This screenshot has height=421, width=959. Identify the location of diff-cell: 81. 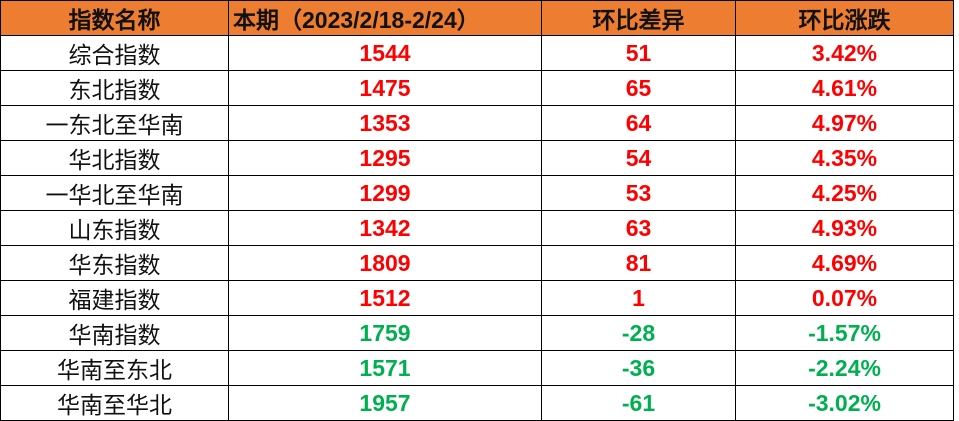
(638, 263).